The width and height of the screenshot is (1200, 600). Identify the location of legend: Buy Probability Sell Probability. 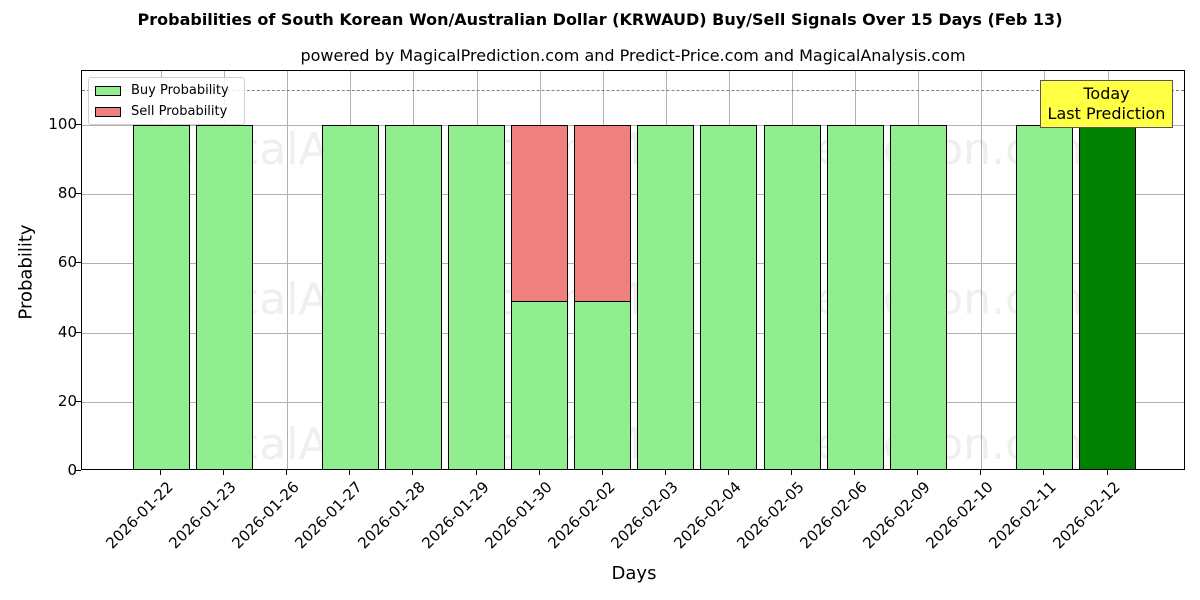
(166, 101).